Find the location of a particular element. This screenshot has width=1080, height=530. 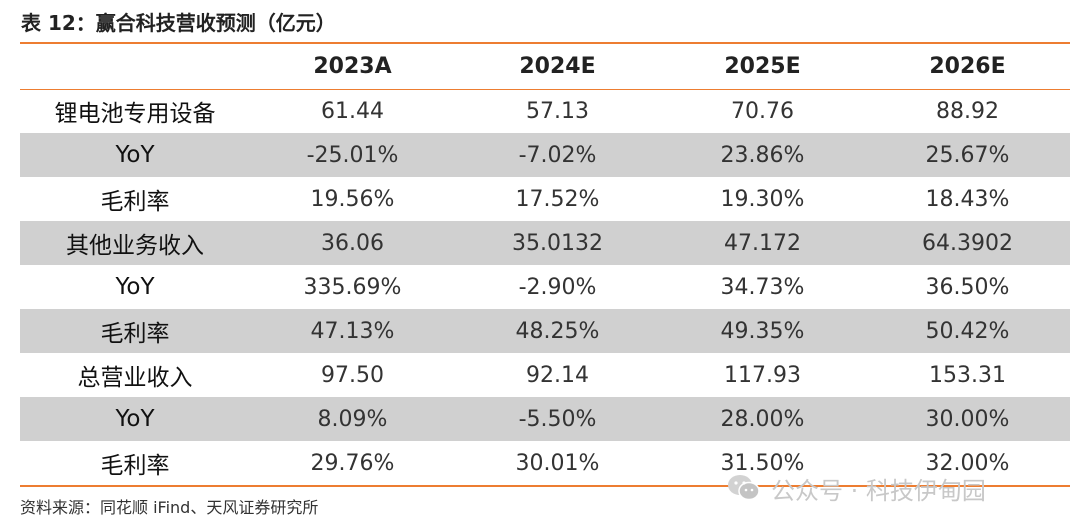

table-cell: 19.56% is located at coordinates (352, 199).